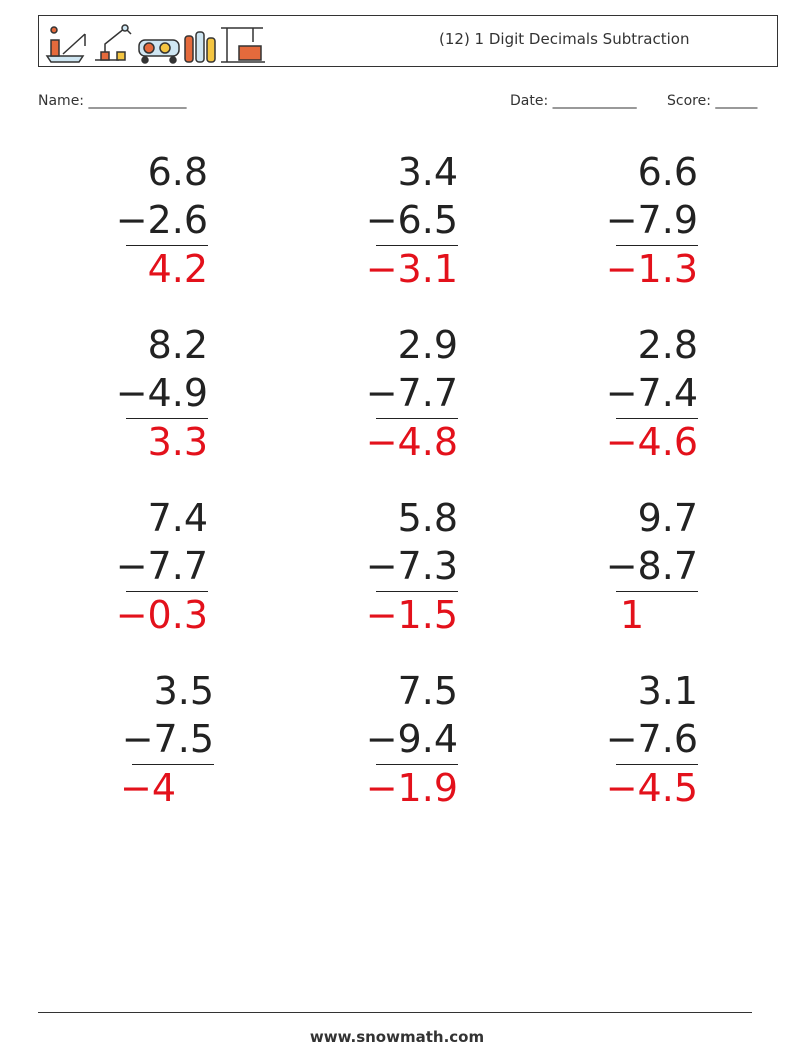 The height and width of the screenshot is (1053, 794). Describe the element at coordinates (651, 442) in the screenshot. I see `answer: −4.6` at that location.